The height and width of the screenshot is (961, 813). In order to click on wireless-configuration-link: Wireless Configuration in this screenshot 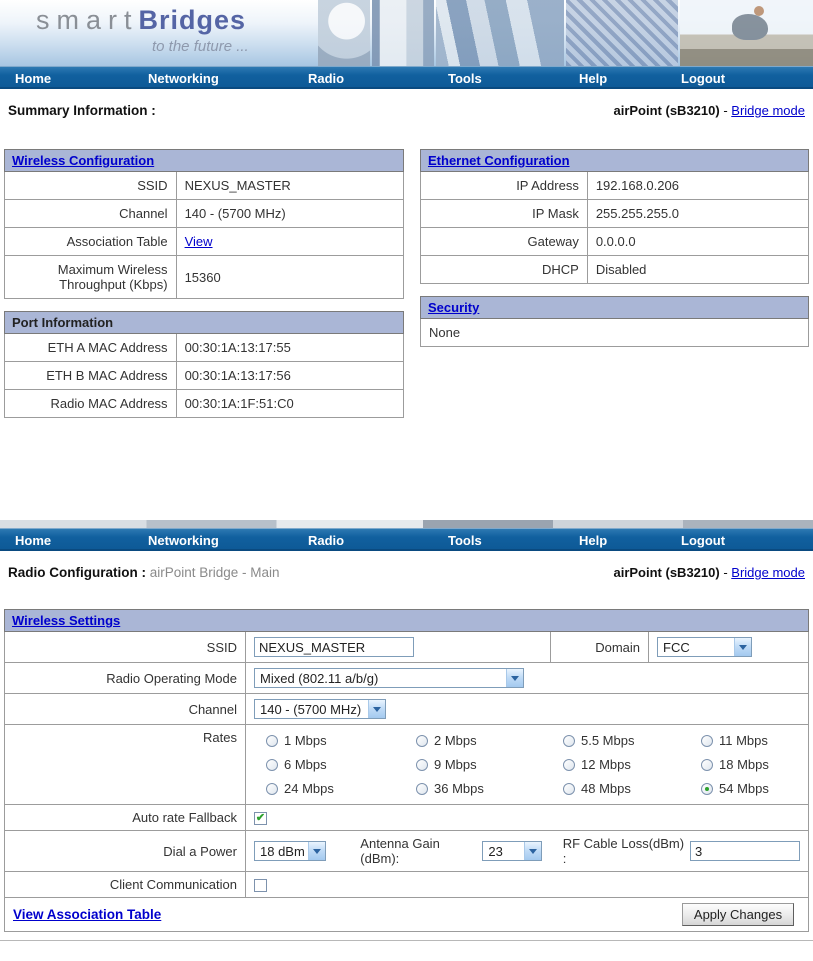, I will do `click(83, 160)`.